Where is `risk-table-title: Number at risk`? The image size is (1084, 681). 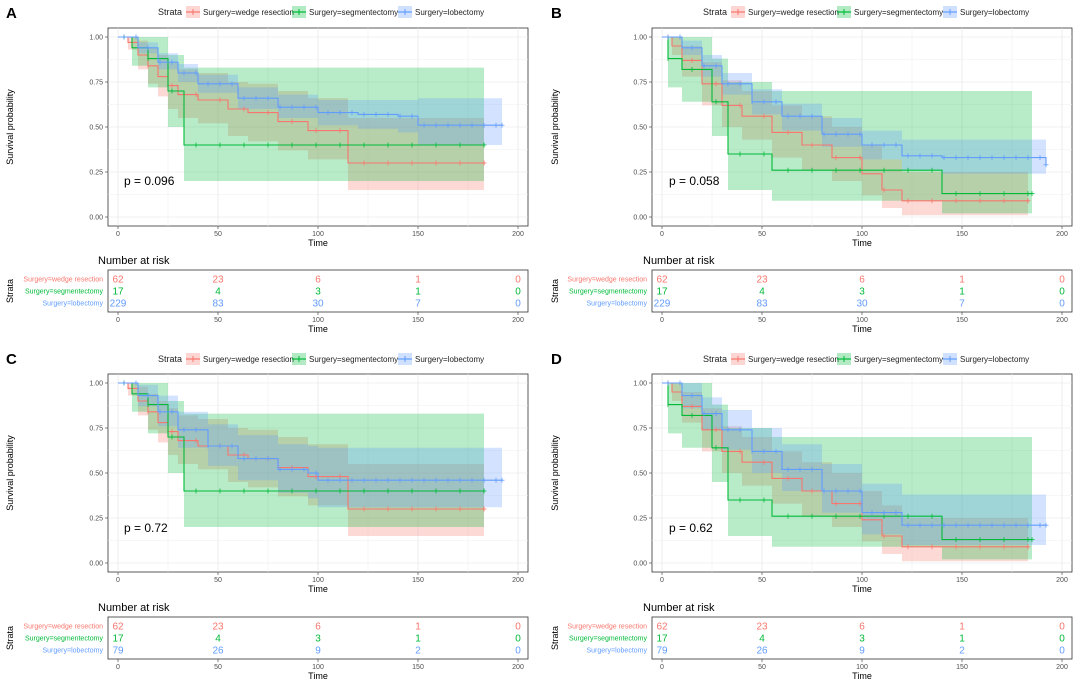
risk-table-title: Number at risk is located at coordinates (679, 608).